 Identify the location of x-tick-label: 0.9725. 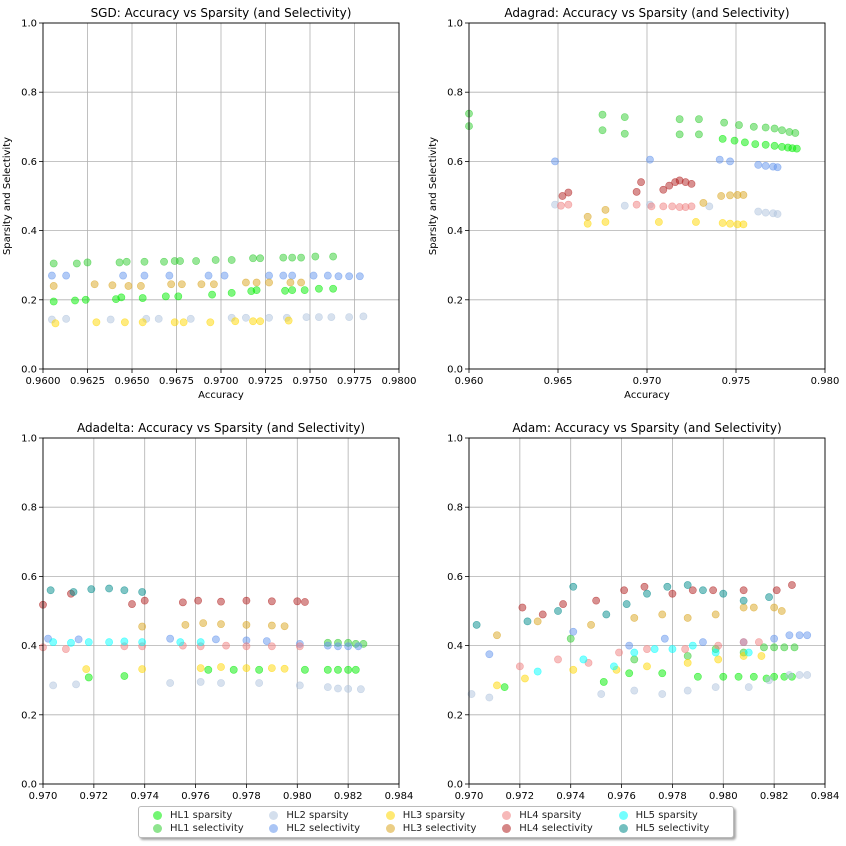
(265, 381).